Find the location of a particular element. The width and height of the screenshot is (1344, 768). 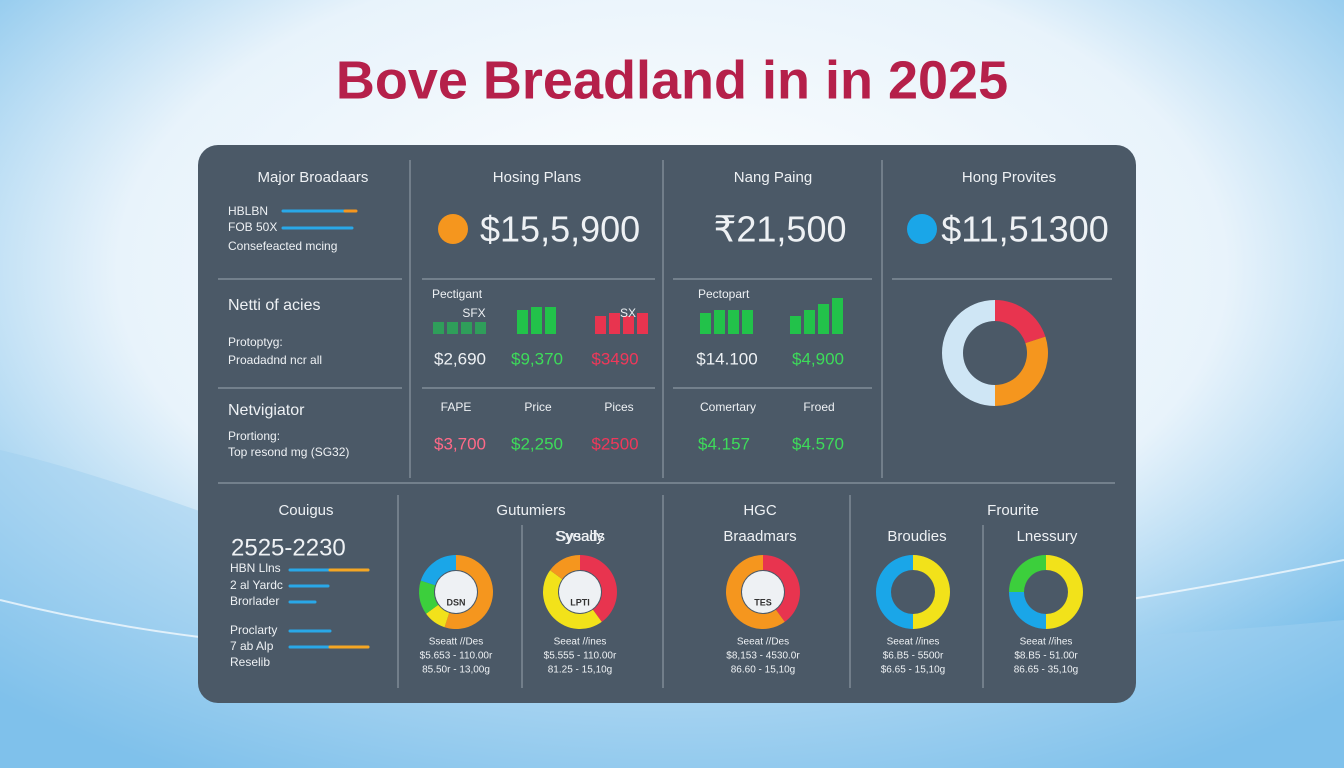

label: HBN Llns is located at coordinates (255, 568).